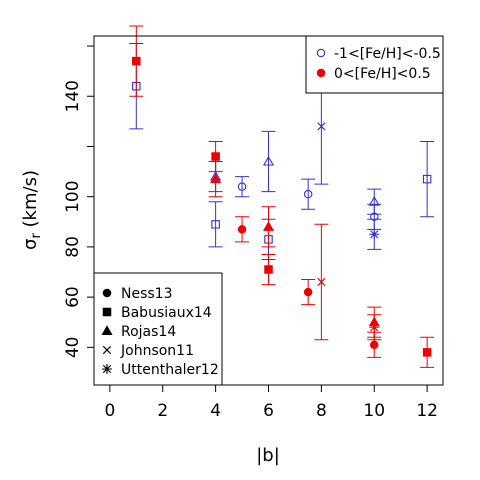 Image resolution: width=480 pixels, height=480 pixels. Describe the element at coordinates (162, 411) in the screenshot. I see `x-tick-label-2: 2` at that location.